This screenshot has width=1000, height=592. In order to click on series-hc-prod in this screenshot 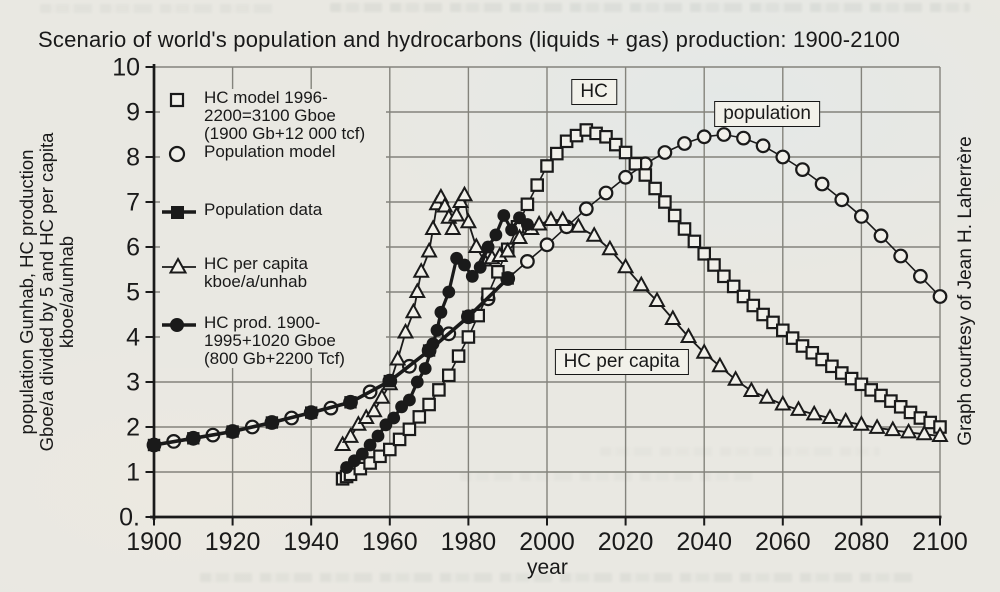, I will do `click(437, 341)`.